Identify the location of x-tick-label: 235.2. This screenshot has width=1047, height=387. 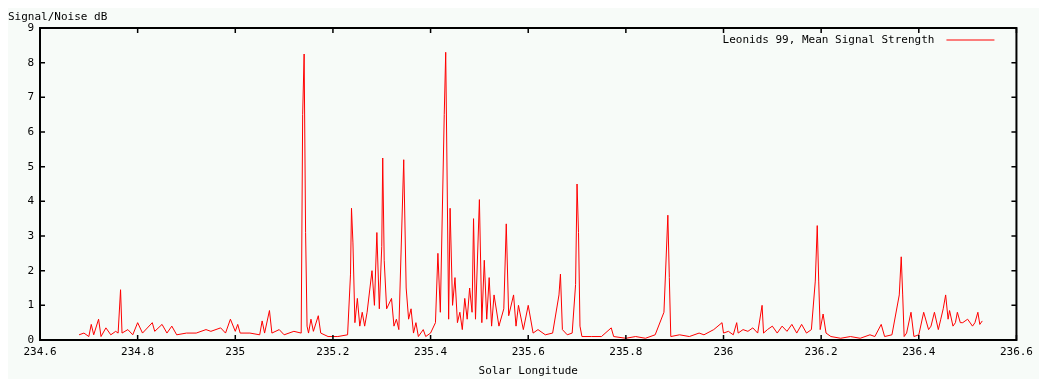
(333, 352).